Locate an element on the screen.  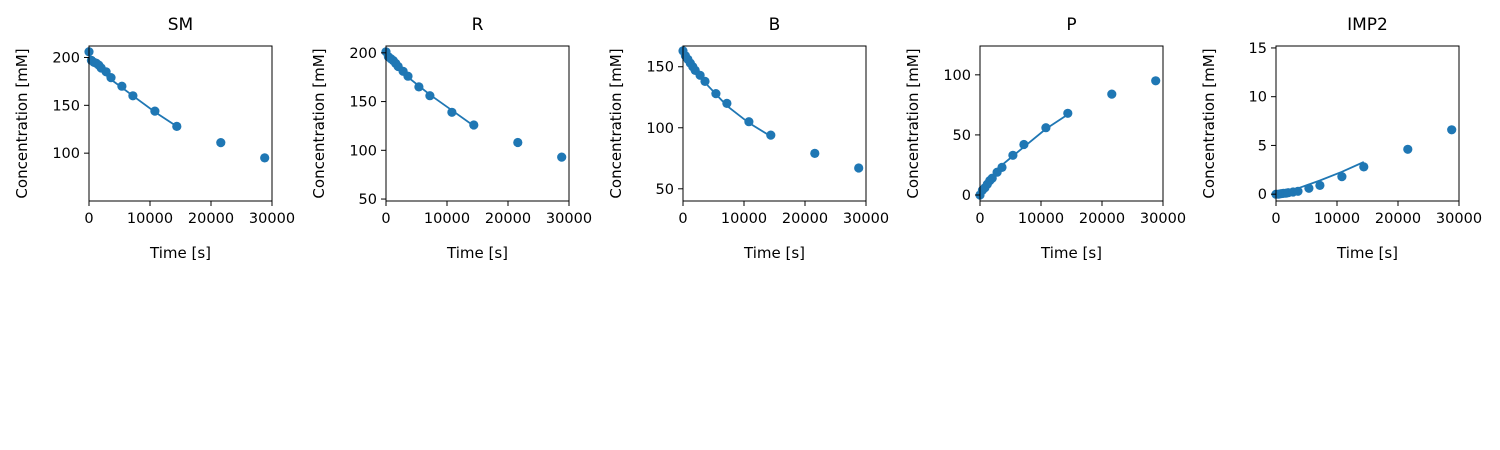
chart-title: SM is located at coordinates (180, 25).